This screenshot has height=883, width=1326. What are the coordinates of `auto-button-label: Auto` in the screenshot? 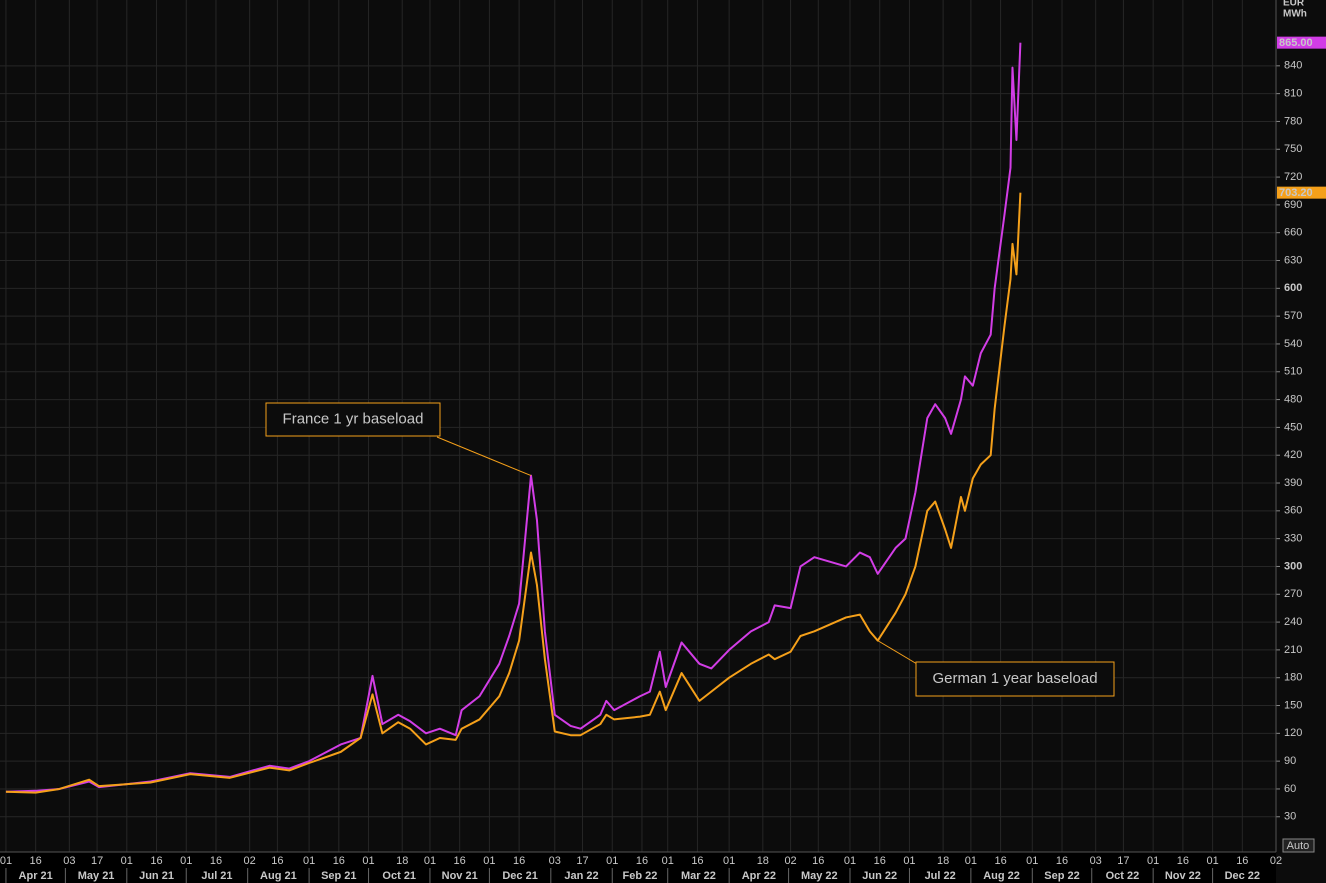 It's located at (1298, 846).